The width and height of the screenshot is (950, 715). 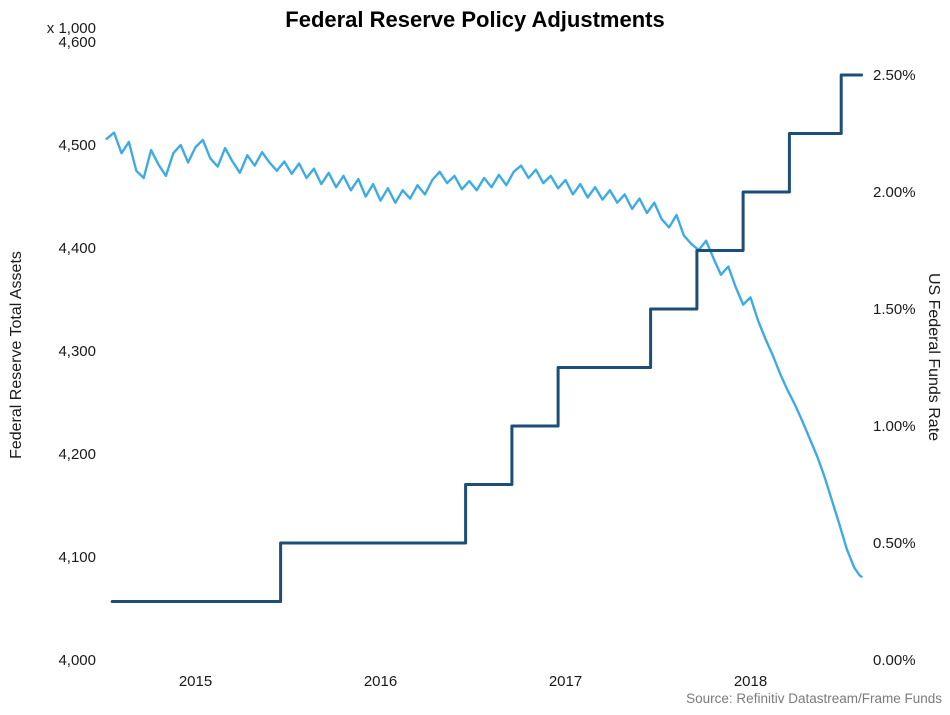 I want to click on left-axis-unit-note: x 1,000, so click(x=71, y=28).